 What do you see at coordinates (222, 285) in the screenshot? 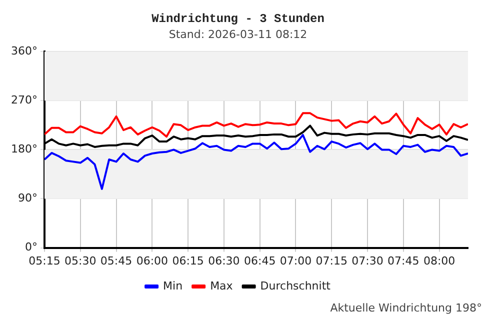
I see `legend-label: Max` at bounding box center [222, 285].